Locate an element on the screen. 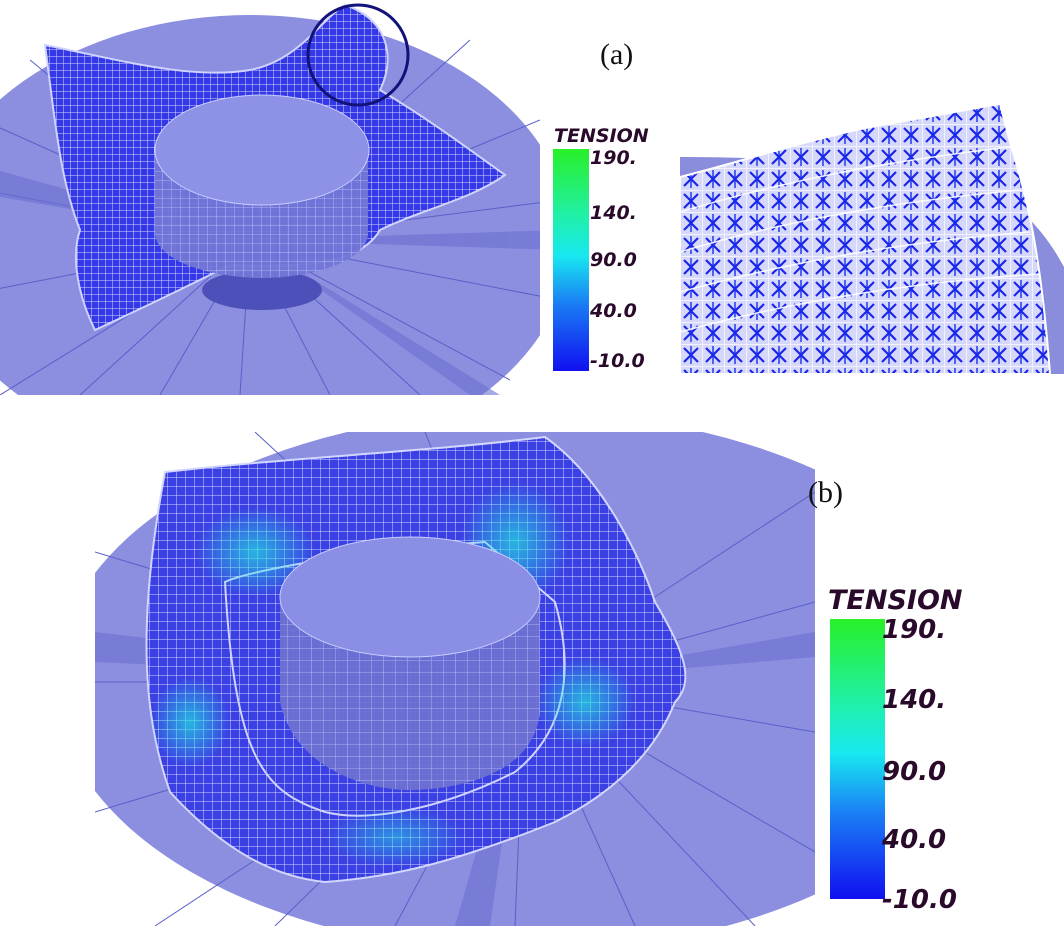 The width and height of the screenshot is (1064, 926). legend-b-tick-neg10: -10.0 is located at coordinates (919, 900).